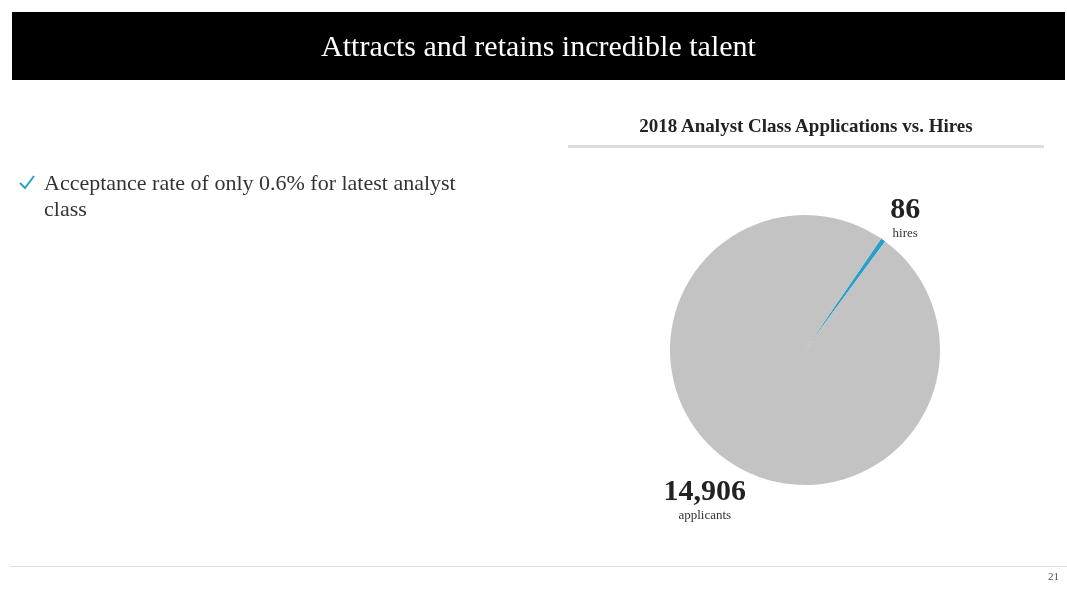 The width and height of the screenshot is (1067, 590). I want to click on chart-subtitle: 2018 Analyst Class Applications vs. Hires, so click(806, 131).